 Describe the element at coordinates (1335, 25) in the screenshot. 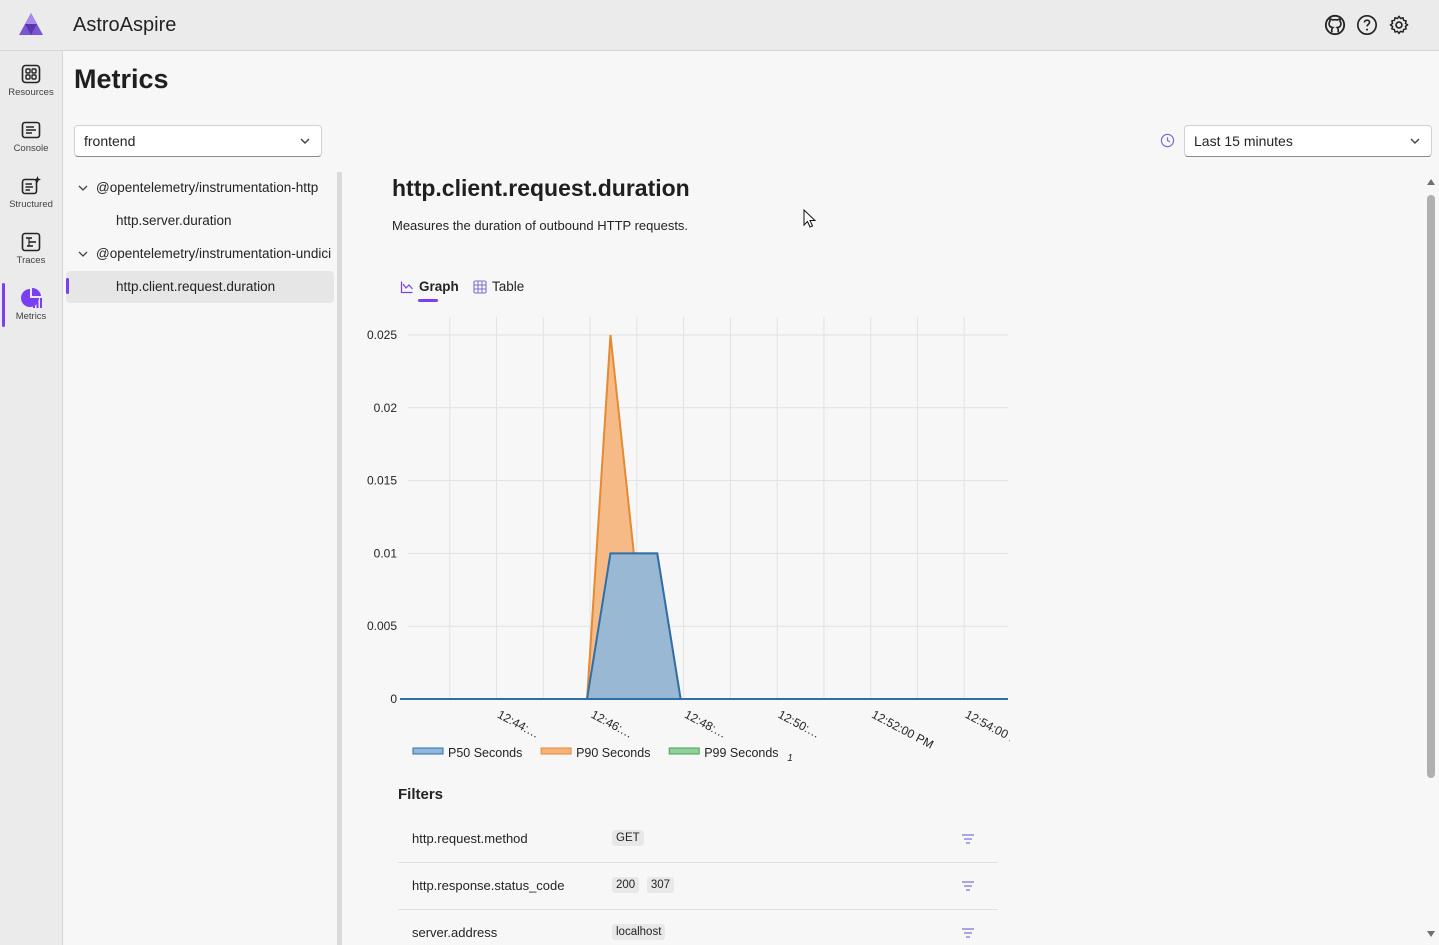

I see `github-icon` at that location.